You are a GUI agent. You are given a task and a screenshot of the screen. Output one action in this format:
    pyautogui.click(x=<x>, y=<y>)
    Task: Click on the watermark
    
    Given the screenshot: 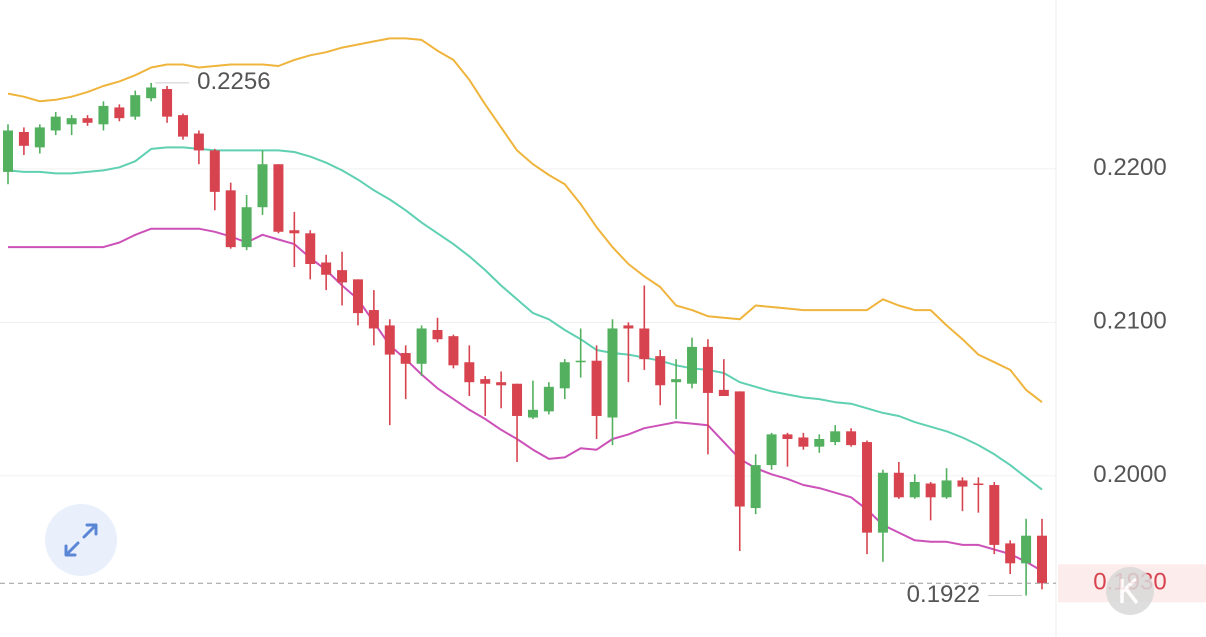 What is the action you would take?
    pyautogui.click(x=1130, y=591)
    